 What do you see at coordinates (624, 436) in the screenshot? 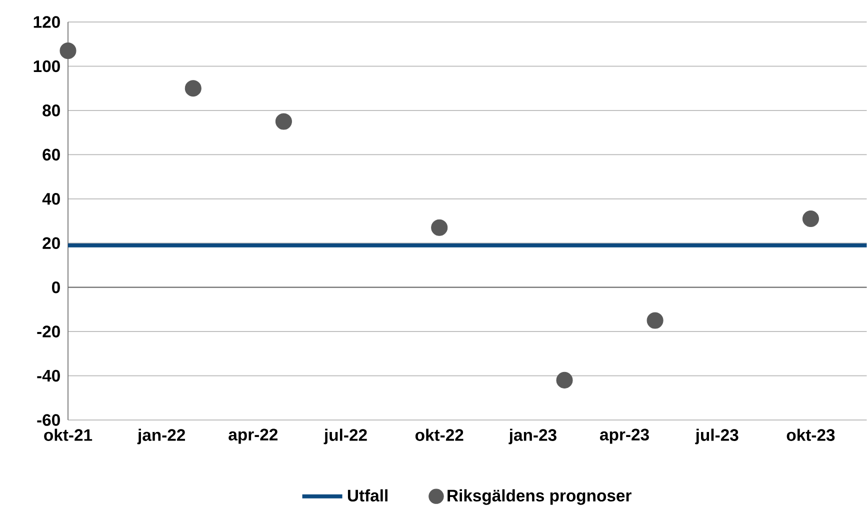
I see `x-tick-label: apr-23` at bounding box center [624, 436].